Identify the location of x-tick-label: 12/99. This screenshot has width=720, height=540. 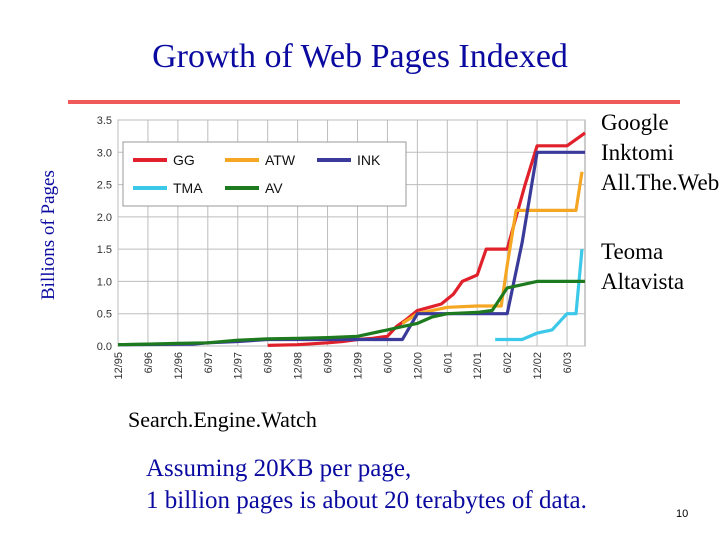
(358, 366).